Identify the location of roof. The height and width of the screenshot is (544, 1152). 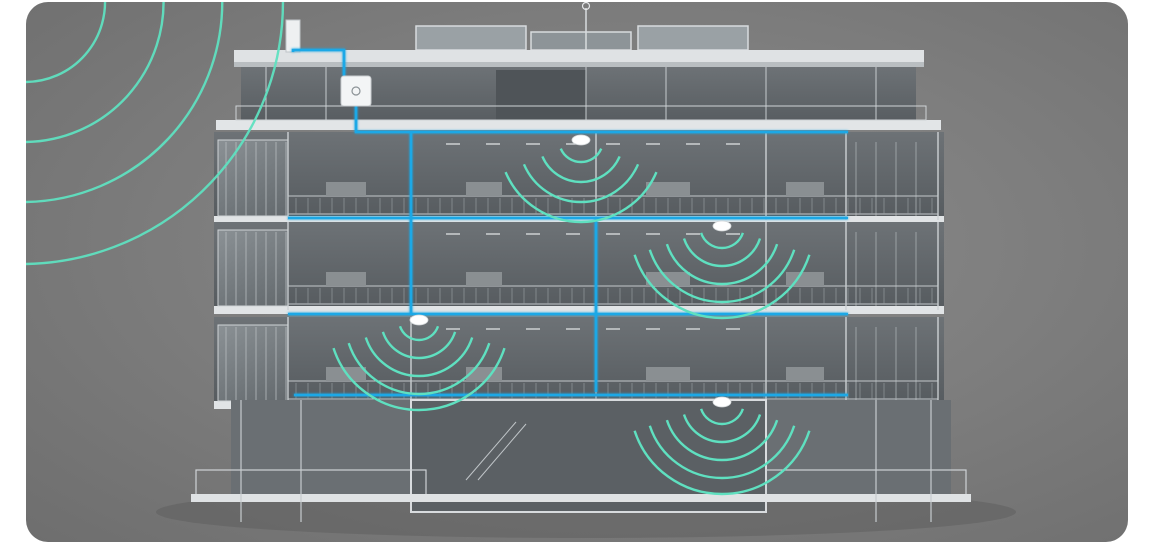
(579, 34).